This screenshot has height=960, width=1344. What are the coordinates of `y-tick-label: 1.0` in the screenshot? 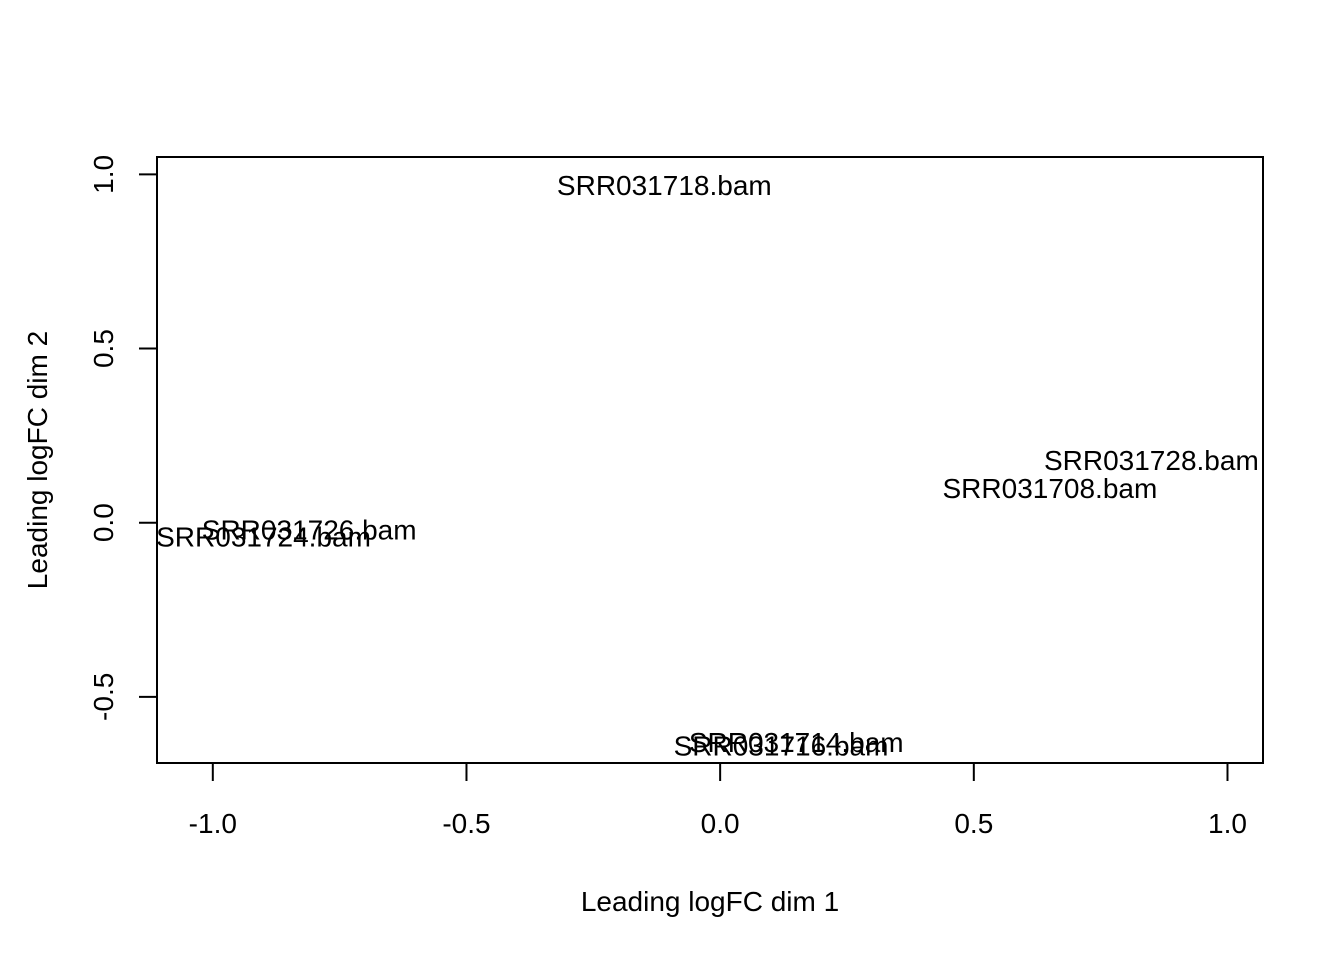 It's located at (103, 174).